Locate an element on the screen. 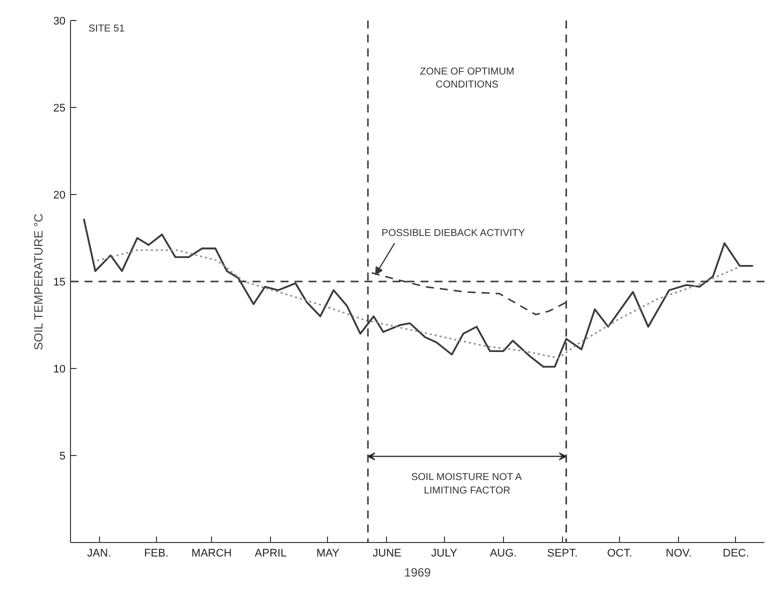 Image resolution: width=774 pixels, height=602 pixels. y-tick-label: 5 is located at coordinates (62, 456).